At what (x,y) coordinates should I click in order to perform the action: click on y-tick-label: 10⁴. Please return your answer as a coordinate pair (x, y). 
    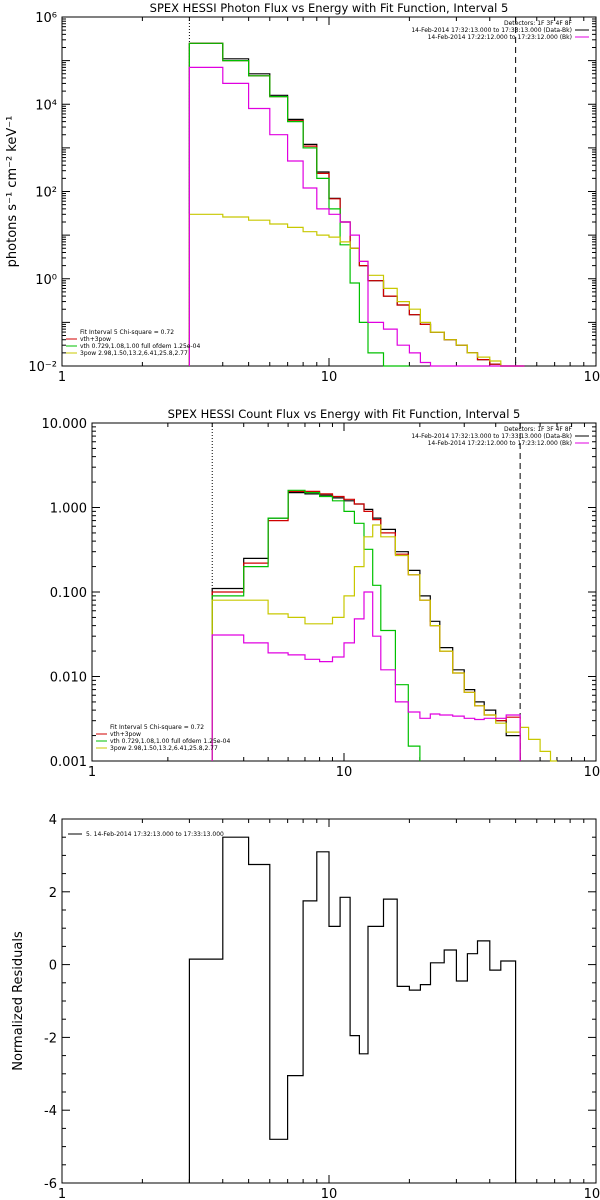
    Looking at the image, I should click on (46, 105).